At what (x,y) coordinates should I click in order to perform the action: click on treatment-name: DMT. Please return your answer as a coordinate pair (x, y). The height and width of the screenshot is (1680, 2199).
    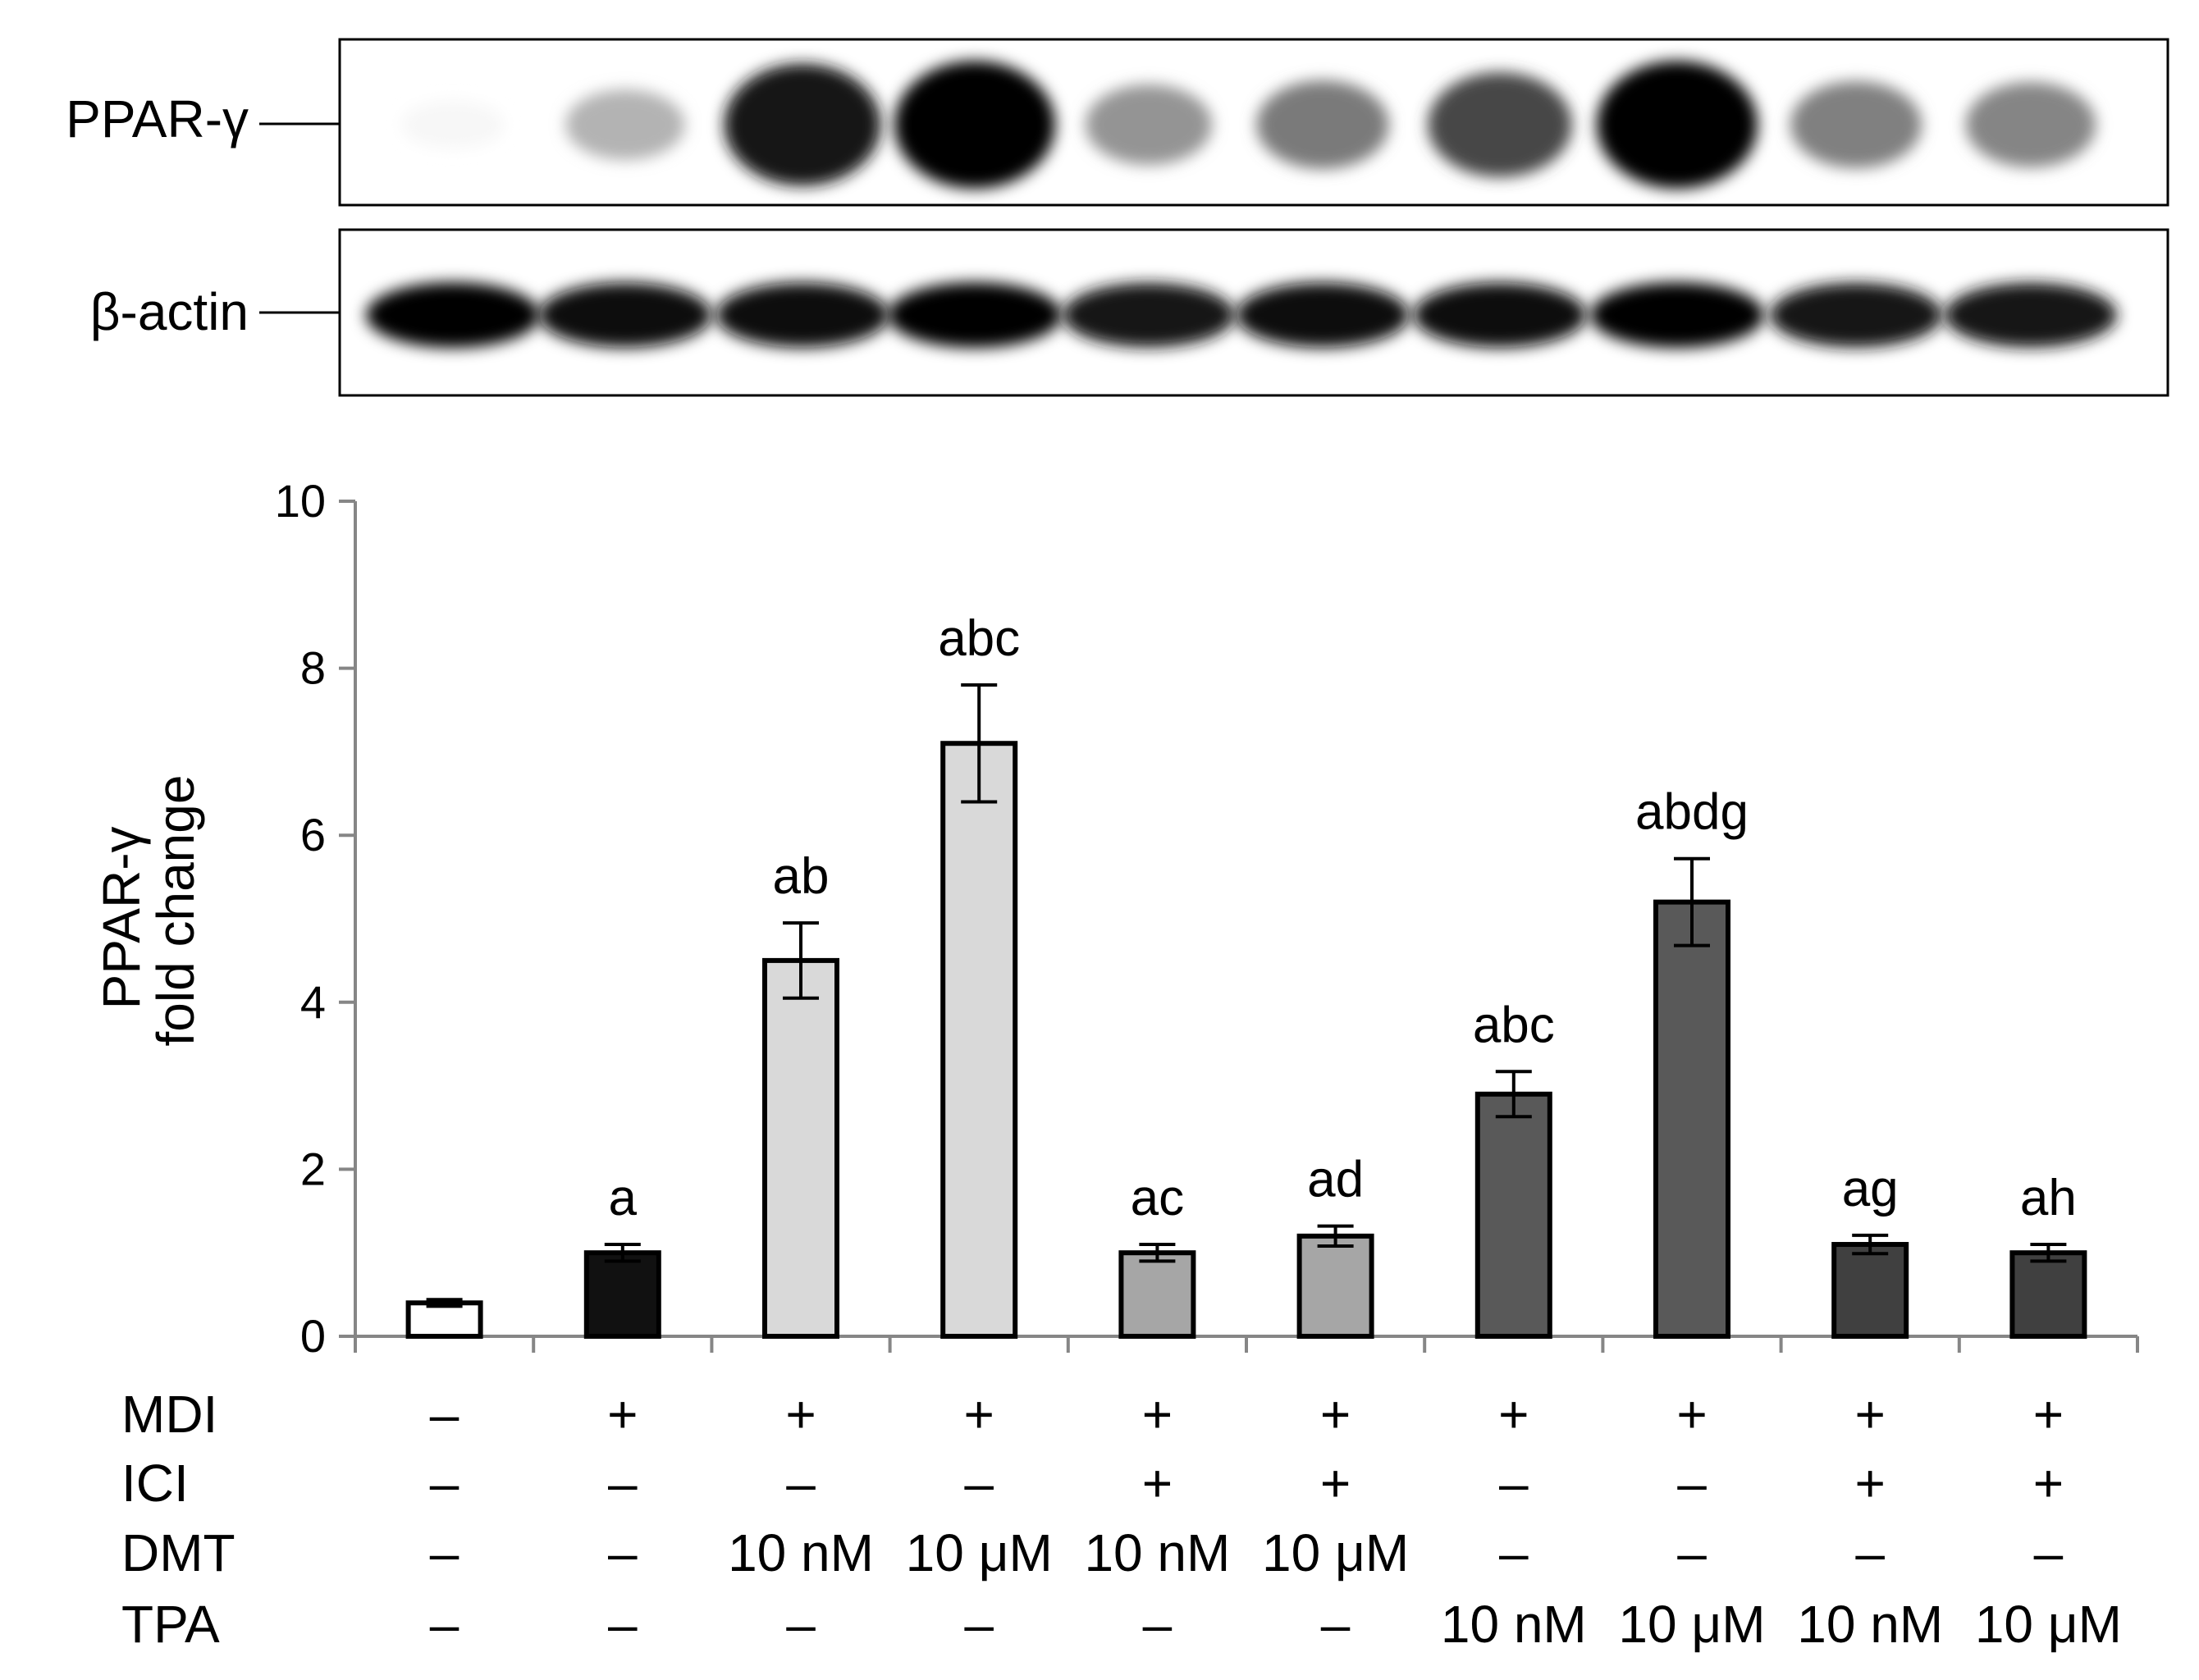
    Looking at the image, I should click on (178, 1552).